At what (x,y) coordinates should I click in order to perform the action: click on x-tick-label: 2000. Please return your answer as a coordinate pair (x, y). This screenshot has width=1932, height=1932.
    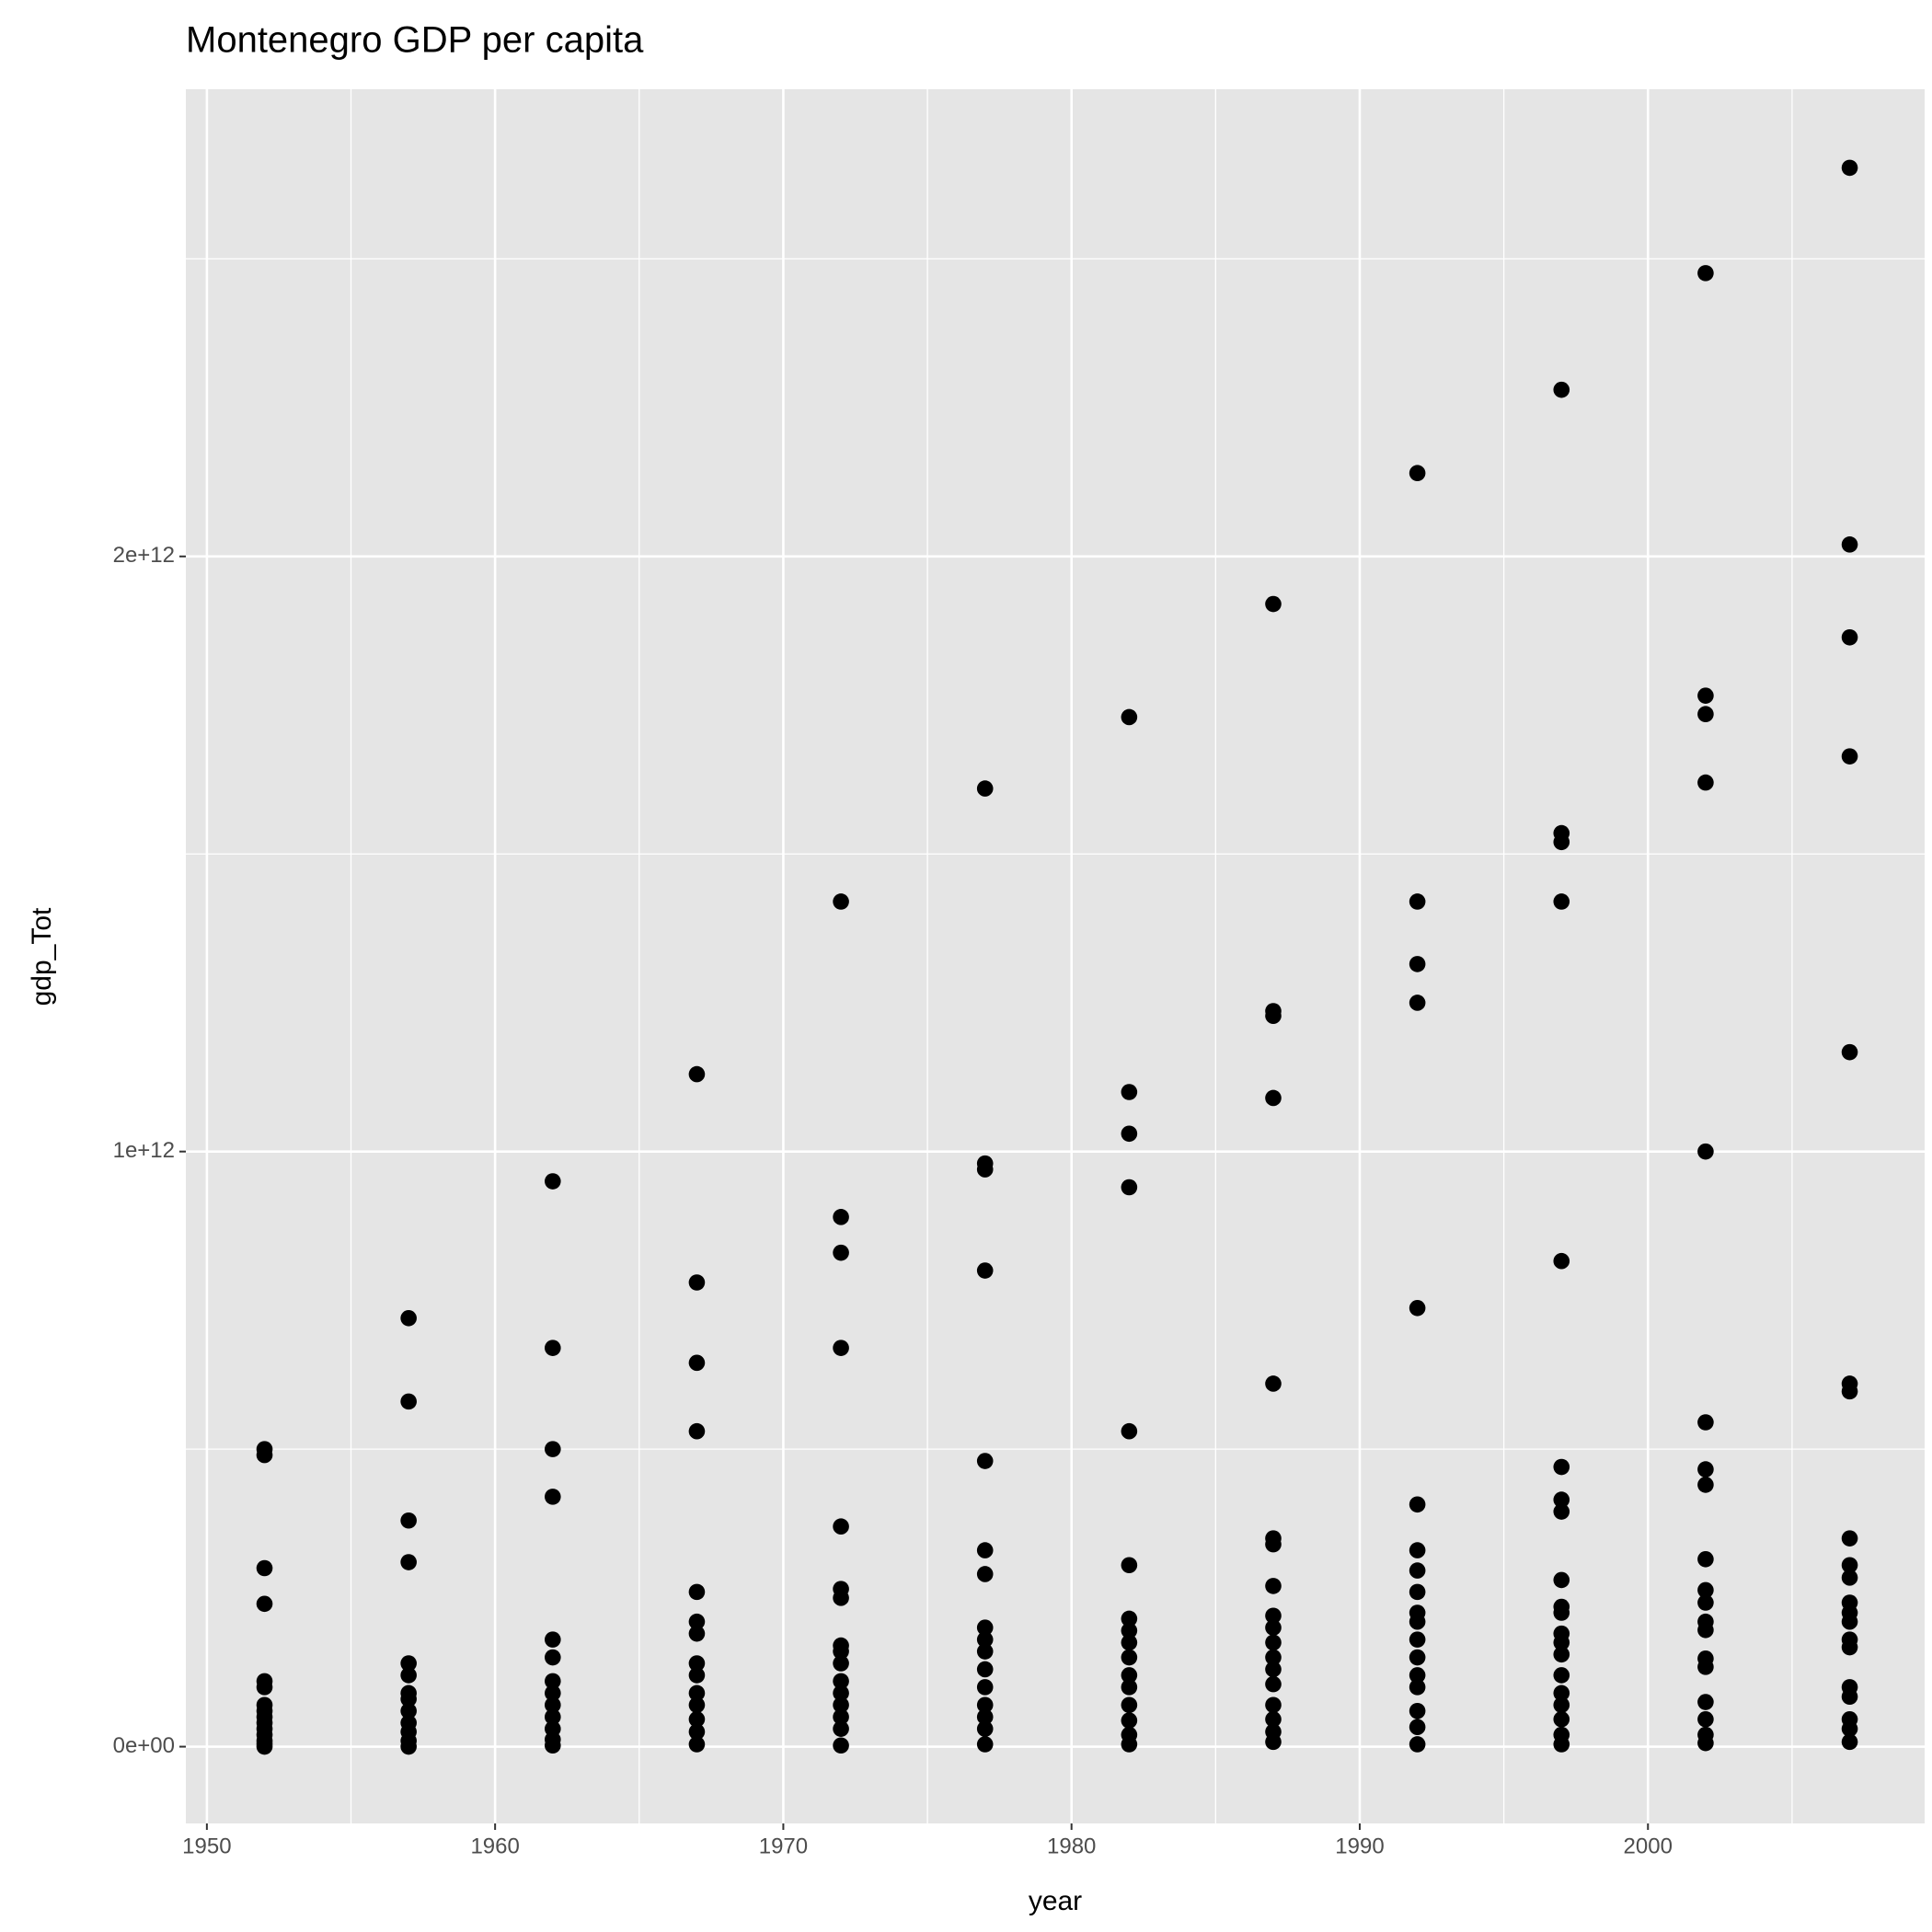
    Looking at the image, I should click on (1648, 1846).